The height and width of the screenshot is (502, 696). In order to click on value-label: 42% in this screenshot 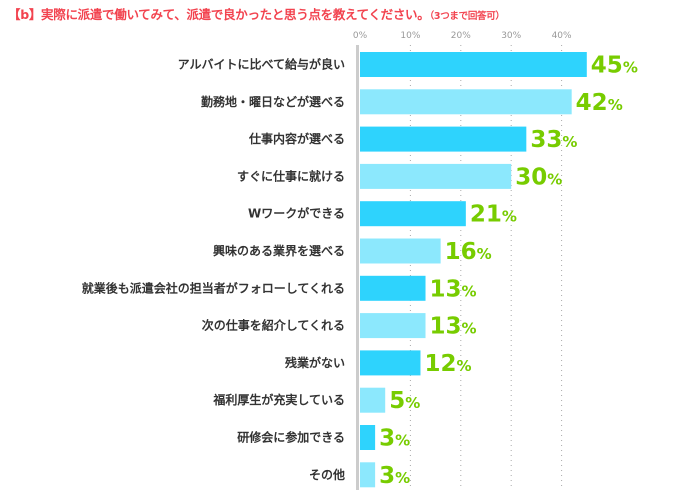, I will do `click(599, 103)`.